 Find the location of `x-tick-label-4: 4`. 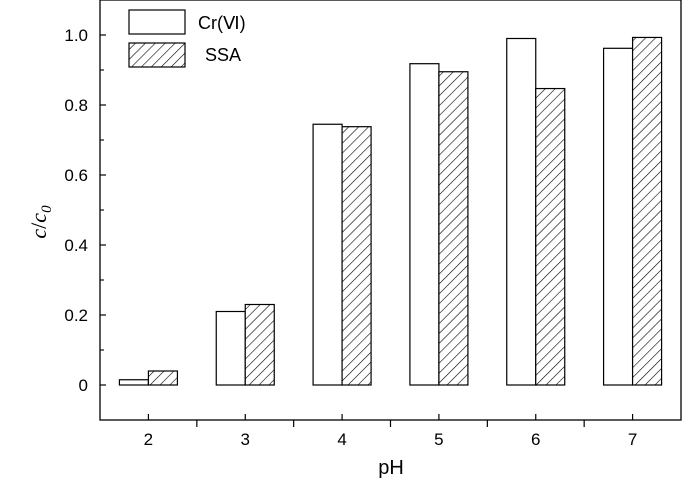

x-tick-label-4: 4 is located at coordinates (341, 439).